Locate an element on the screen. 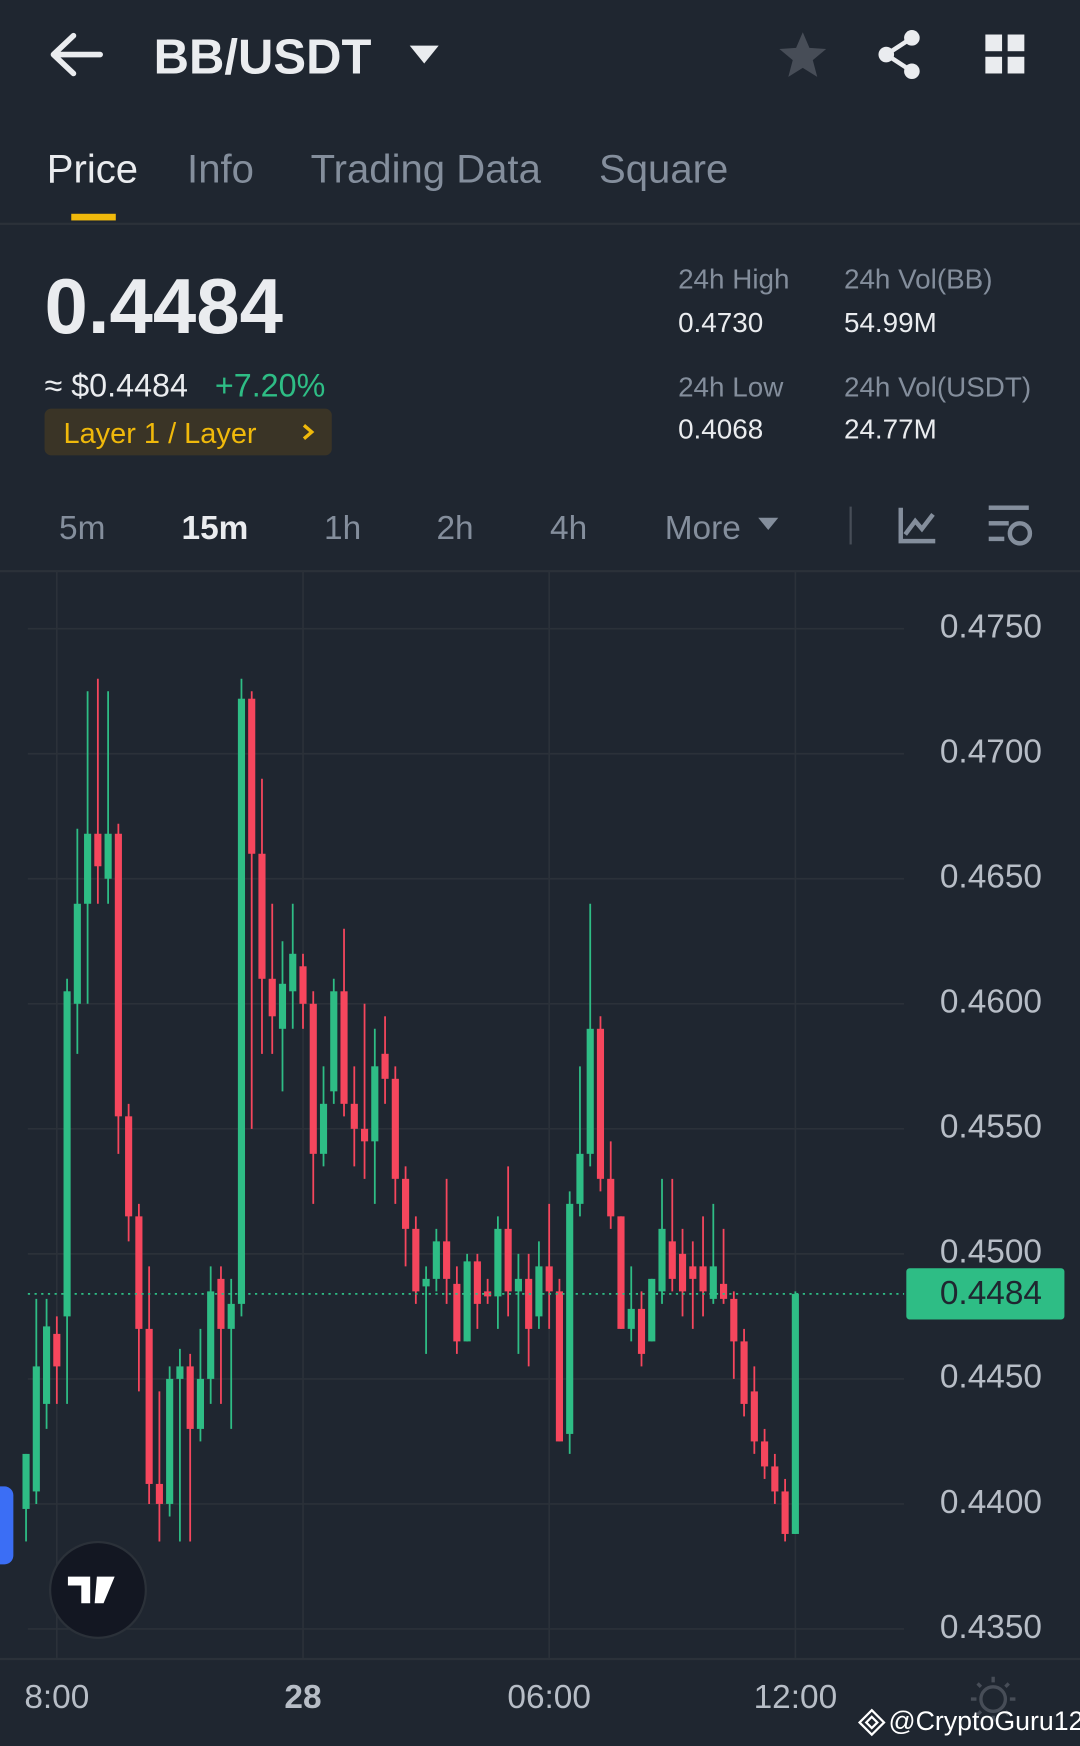 Image resolution: width=1080 pixels, height=1746 pixels. tab: Info is located at coordinates (220, 168).